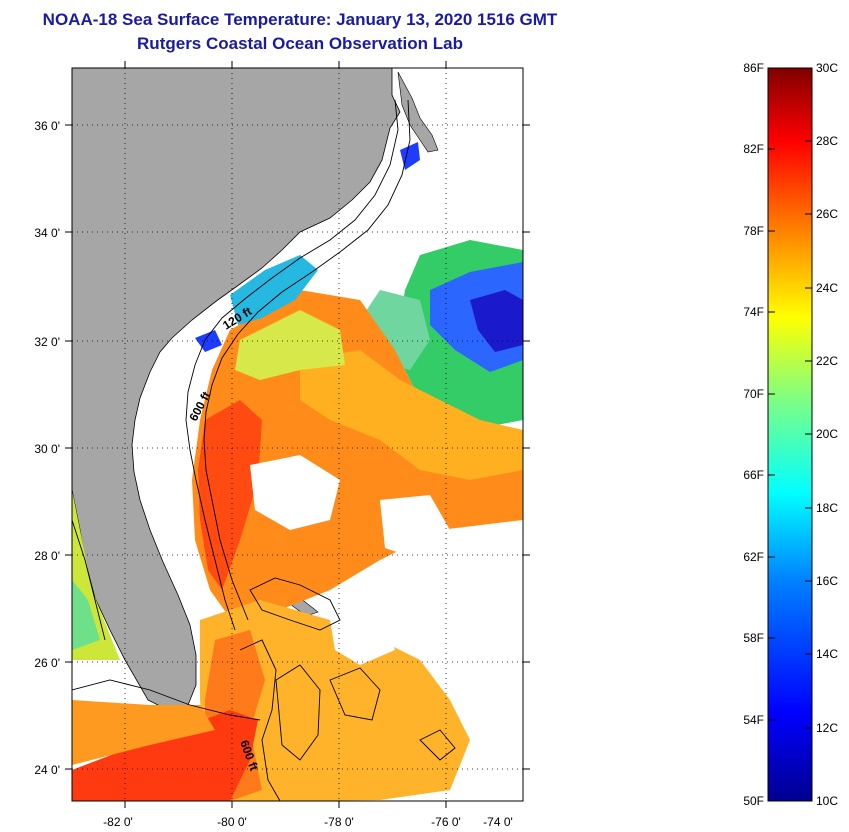 Image resolution: width=849 pixels, height=832 pixels. I want to click on colorbar-c-label: 22C, so click(827, 361).